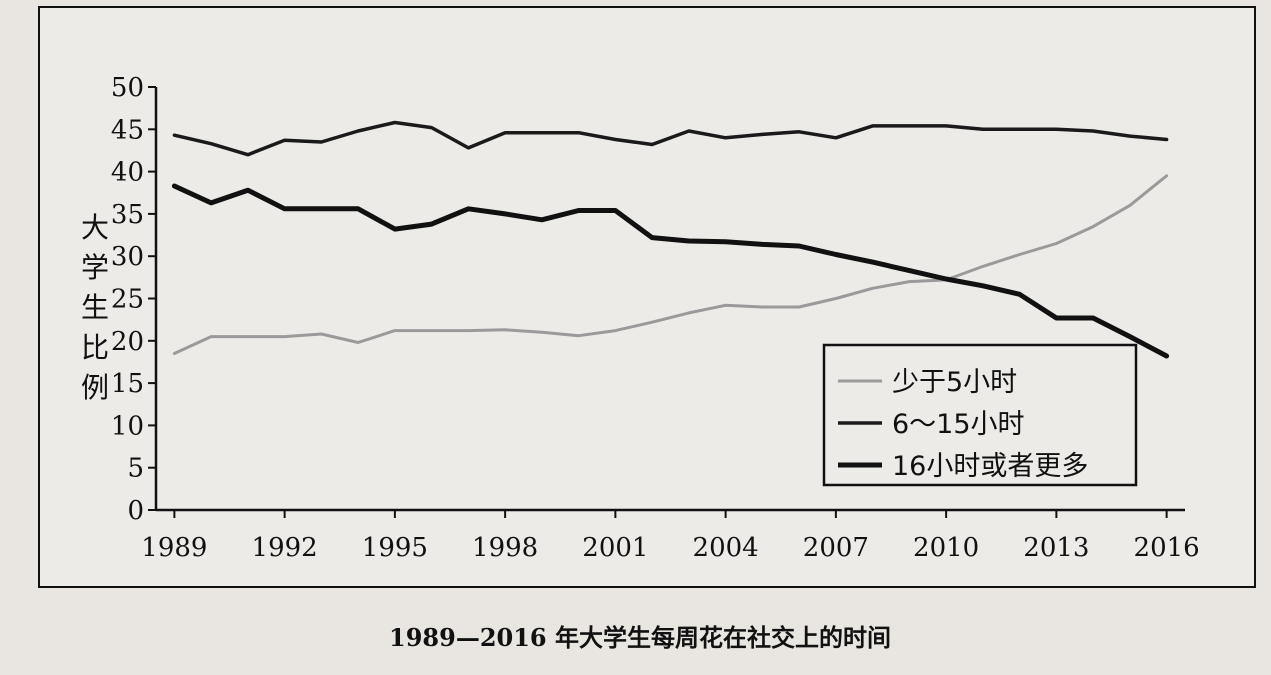 The image size is (1271, 675). I want to click on y-tick-label: 15, so click(127, 384).